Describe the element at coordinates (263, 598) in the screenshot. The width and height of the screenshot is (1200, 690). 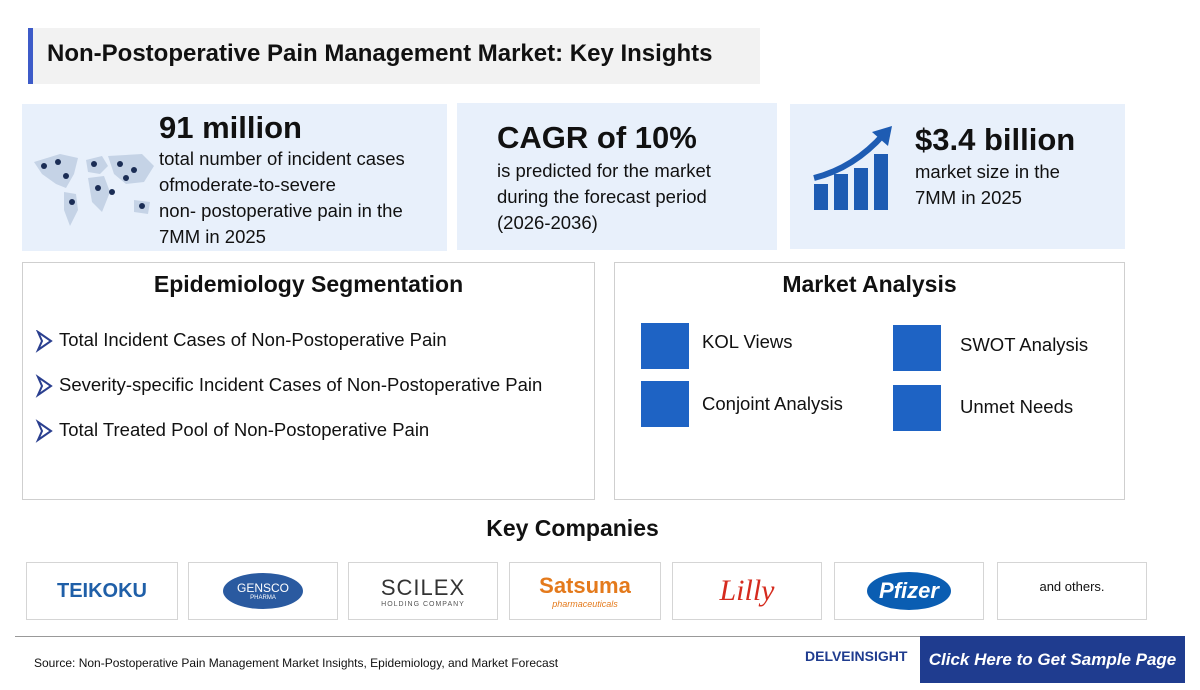
I see `logo-sub: PHARMA` at that location.